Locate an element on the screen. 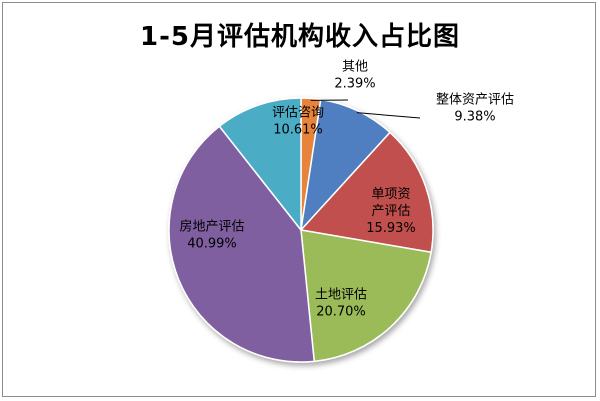 Image resolution: width=600 pixels, height=401 pixels. slice-pct-label-3: 20.70% is located at coordinates (341, 312).